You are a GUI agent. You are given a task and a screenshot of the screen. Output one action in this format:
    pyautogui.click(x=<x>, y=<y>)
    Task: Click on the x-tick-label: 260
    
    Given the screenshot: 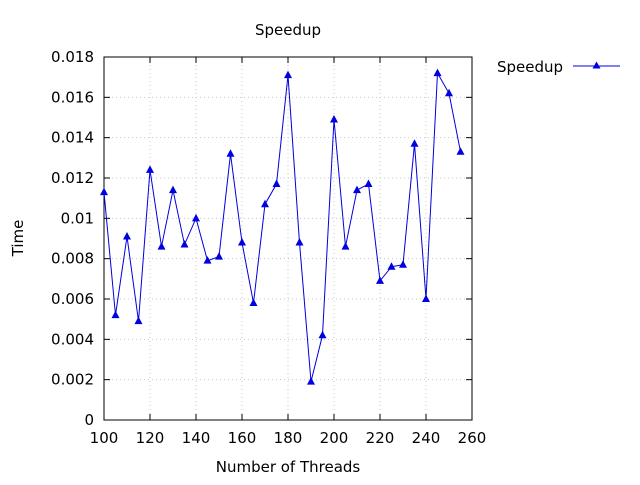 What is the action you would take?
    pyautogui.click(x=472, y=438)
    